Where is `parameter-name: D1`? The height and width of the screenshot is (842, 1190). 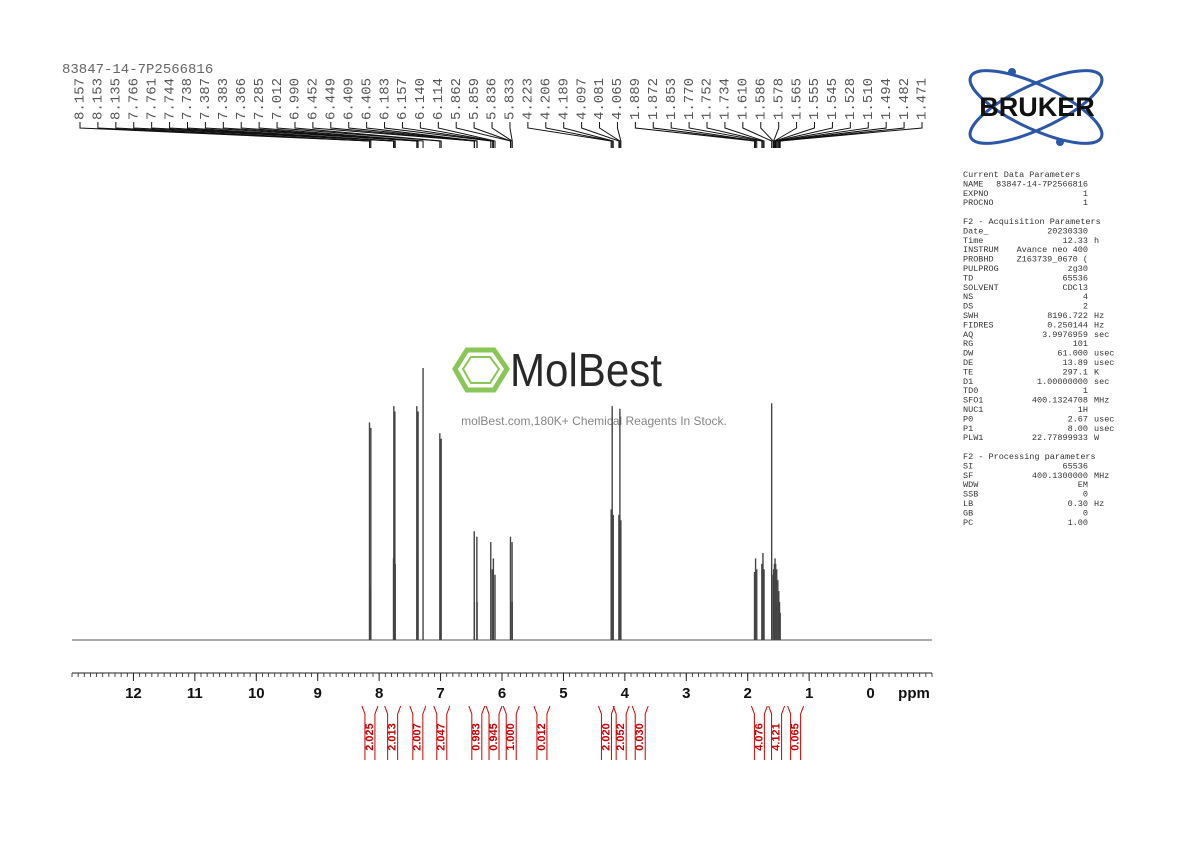
parameter-name: D1 is located at coordinates (968, 382).